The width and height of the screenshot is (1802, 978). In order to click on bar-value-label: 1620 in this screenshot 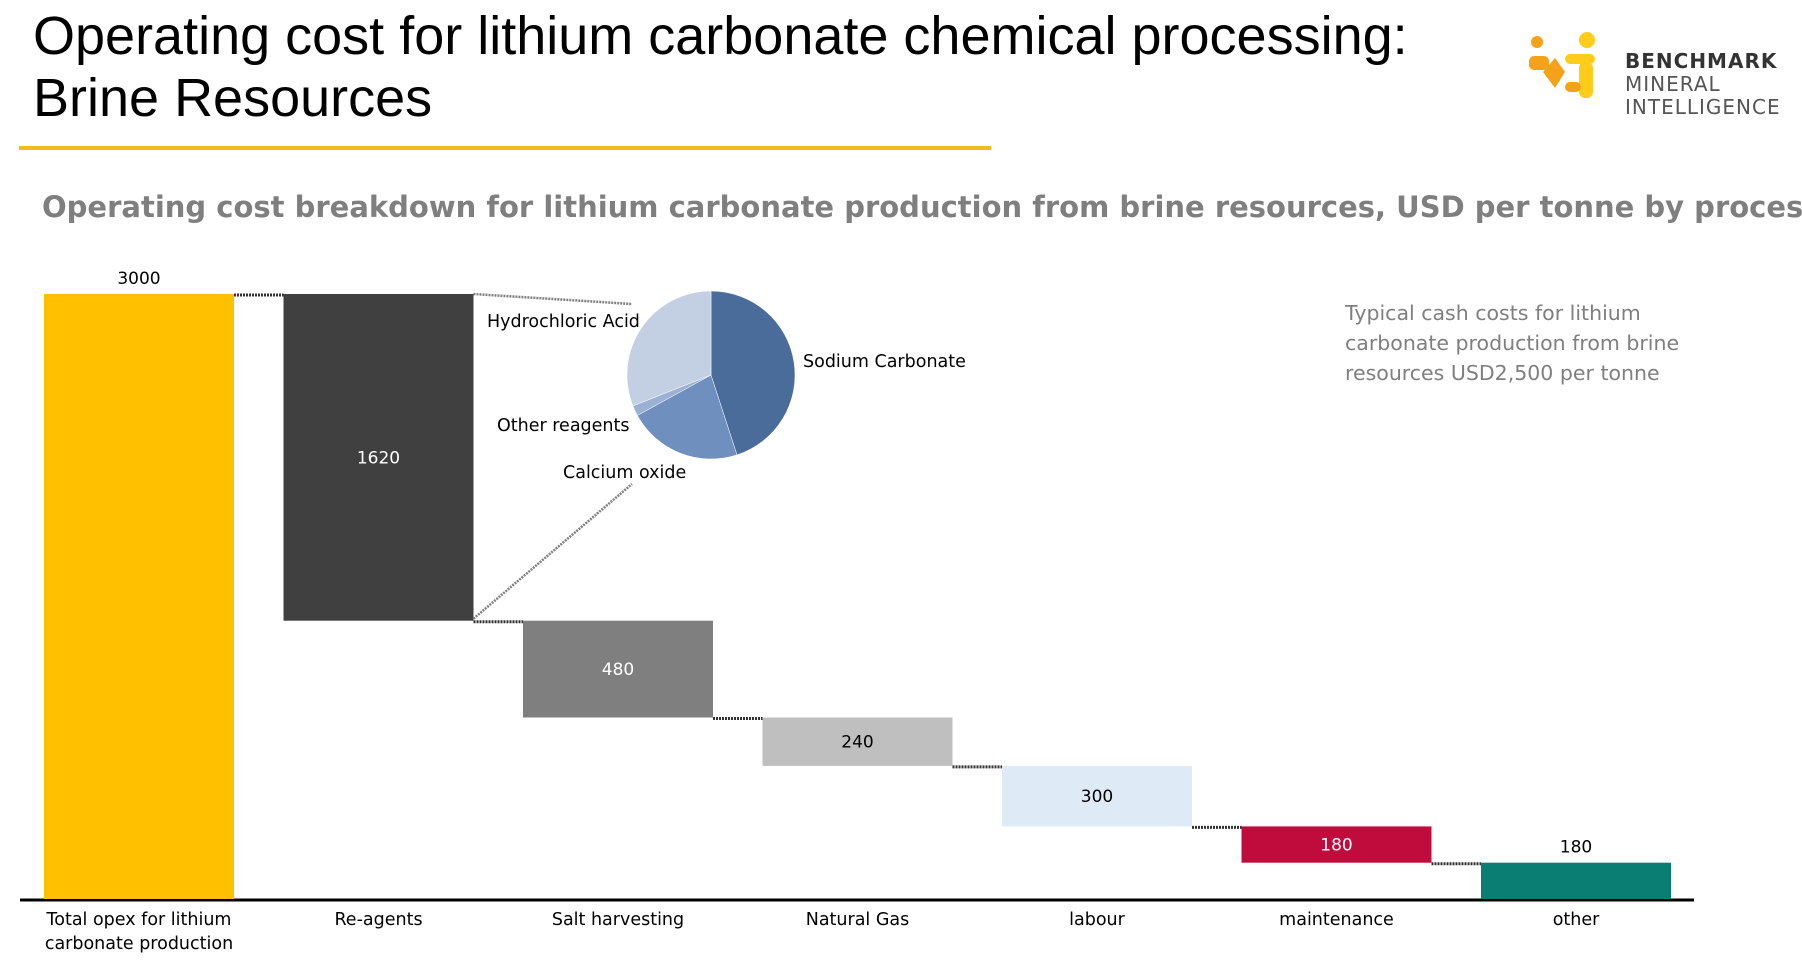, I will do `click(378, 458)`.